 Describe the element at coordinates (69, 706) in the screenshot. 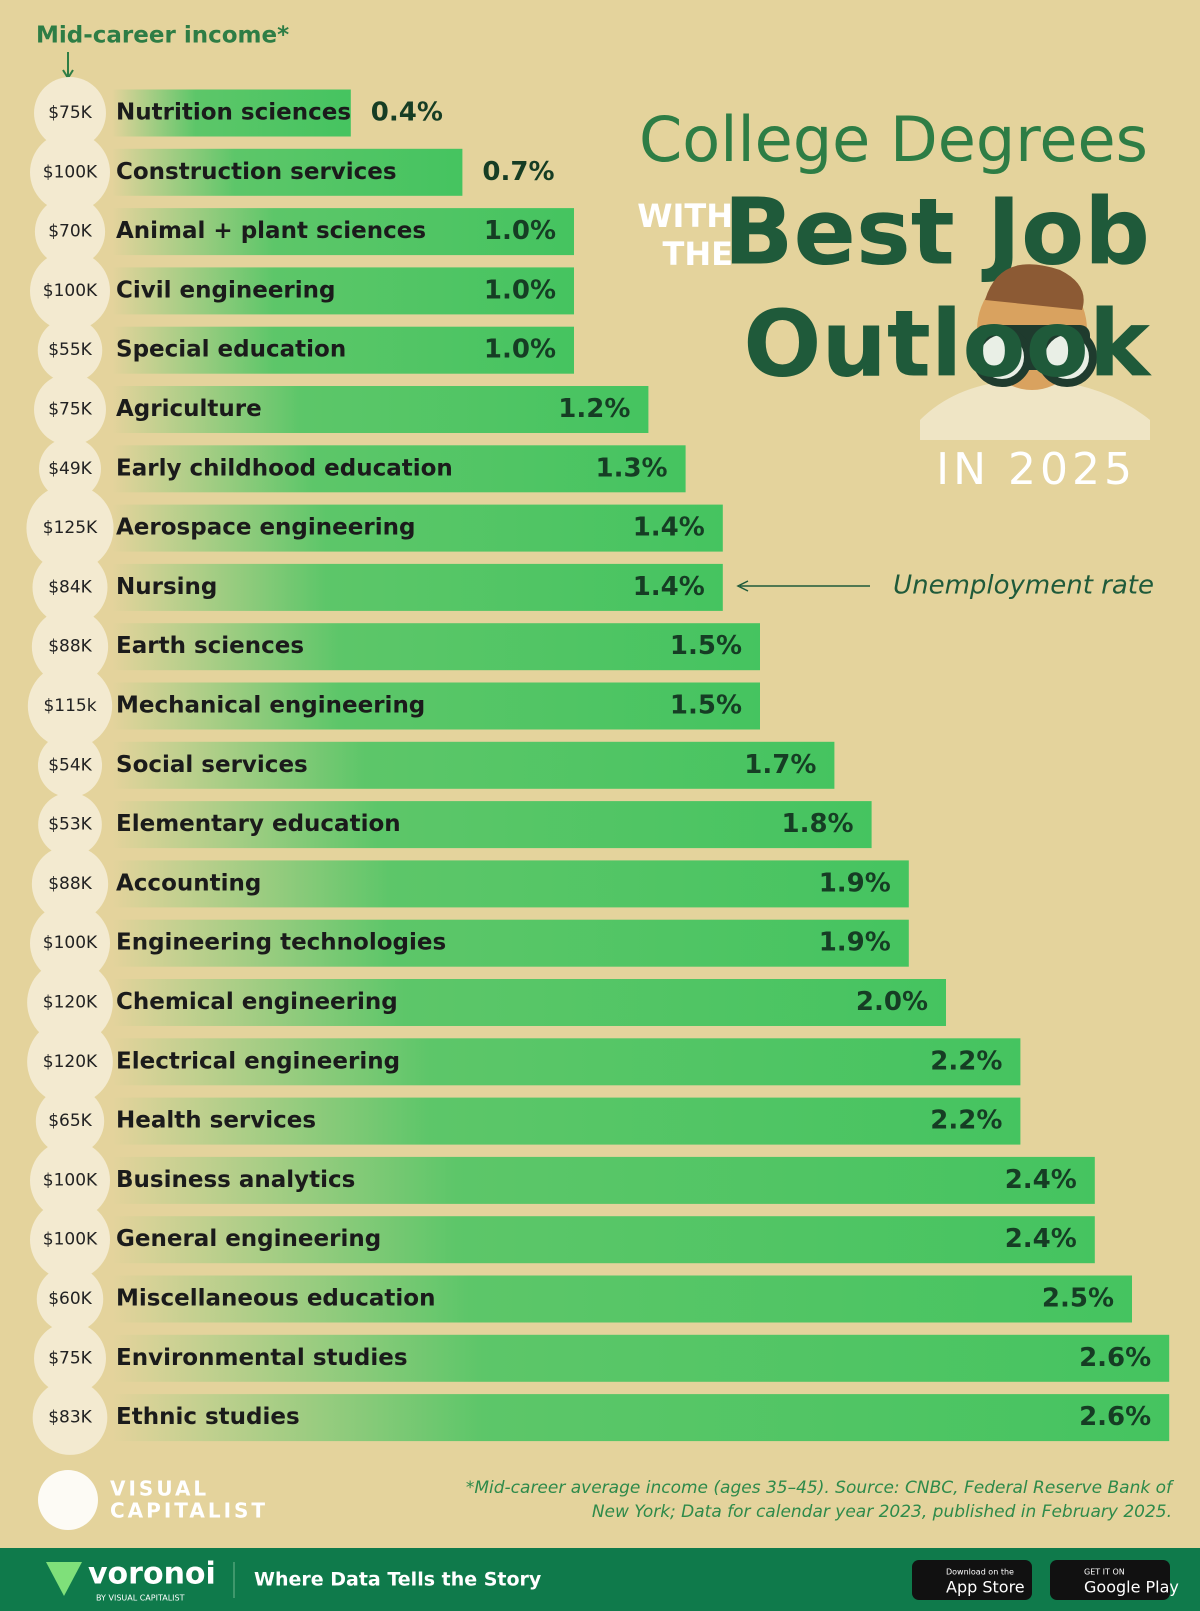

I see `income-label: $115k` at that location.